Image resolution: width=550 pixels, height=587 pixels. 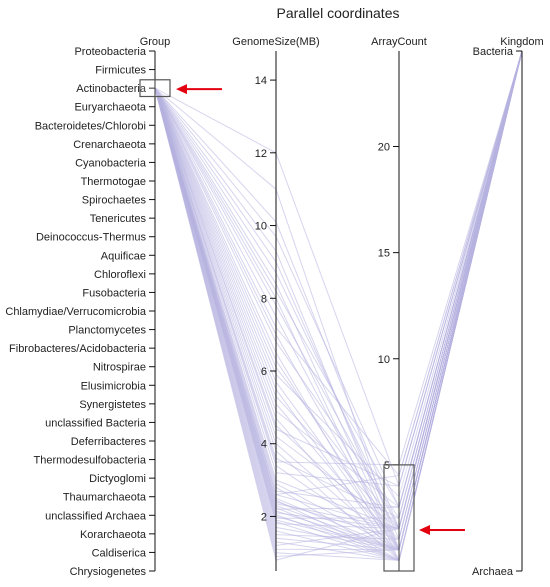 I want to click on tick-label: 8, so click(x=264, y=299).